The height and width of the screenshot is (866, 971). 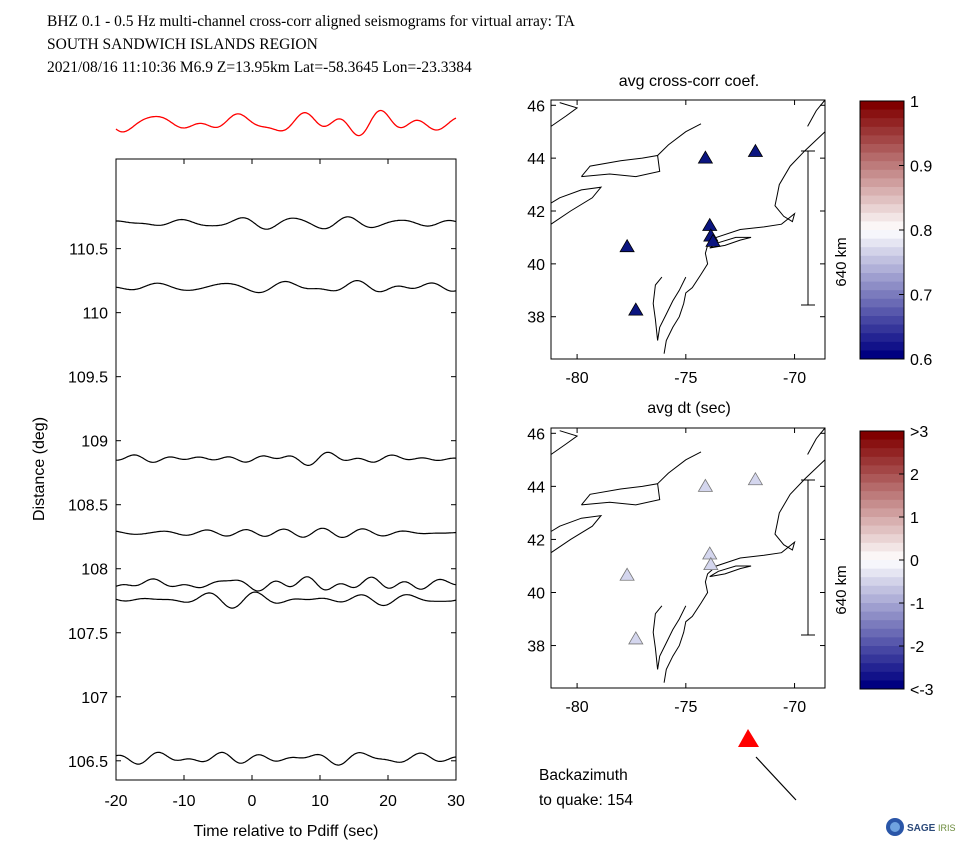 What do you see at coordinates (685, 707) in the screenshot?
I see `map-x-tick-label: -75` at bounding box center [685, 707].